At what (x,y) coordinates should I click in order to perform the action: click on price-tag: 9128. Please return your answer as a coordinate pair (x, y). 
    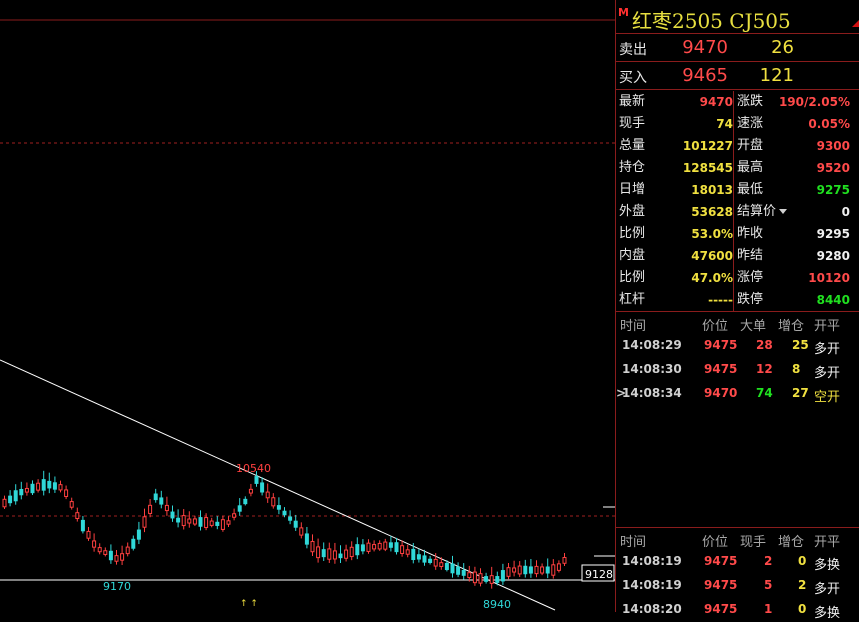
    Looking at the image, I should click on (599, 574).